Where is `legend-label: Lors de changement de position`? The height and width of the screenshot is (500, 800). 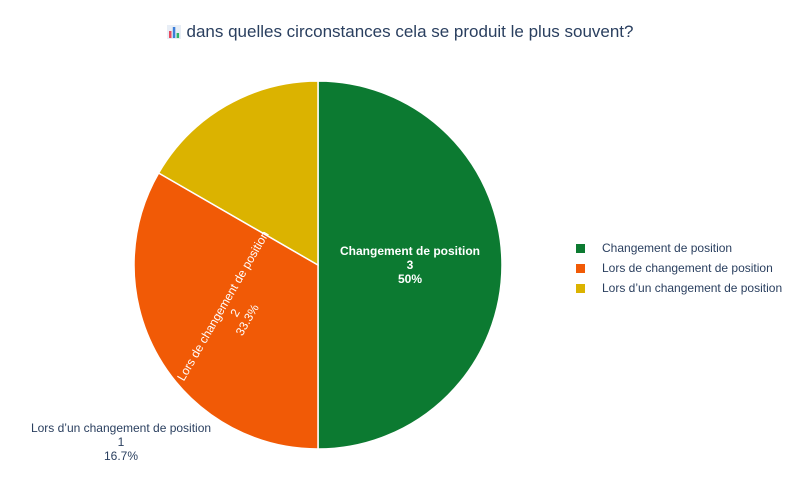 legend-label: Lors de changement de position is located at coordinates (687, 268).